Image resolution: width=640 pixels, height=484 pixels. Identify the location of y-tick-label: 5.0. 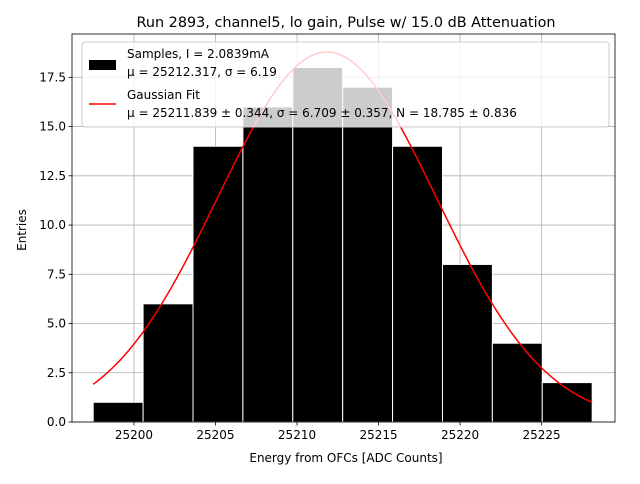
(56, 324).